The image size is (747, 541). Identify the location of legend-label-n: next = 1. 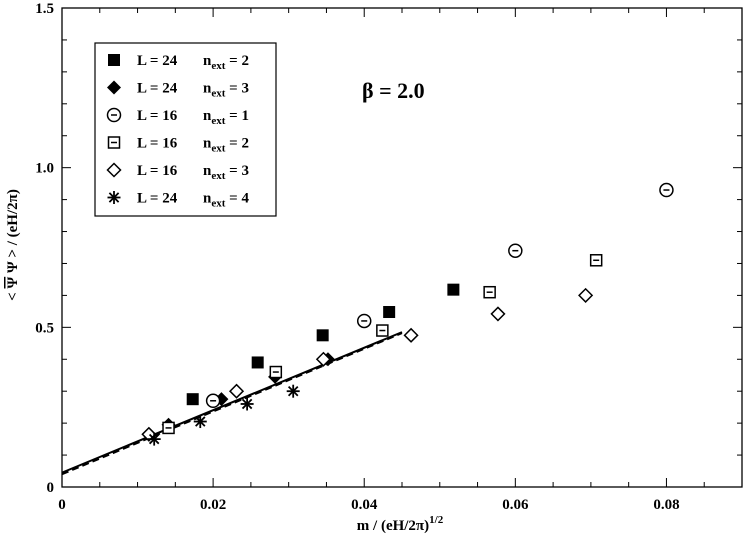
(226, 117).